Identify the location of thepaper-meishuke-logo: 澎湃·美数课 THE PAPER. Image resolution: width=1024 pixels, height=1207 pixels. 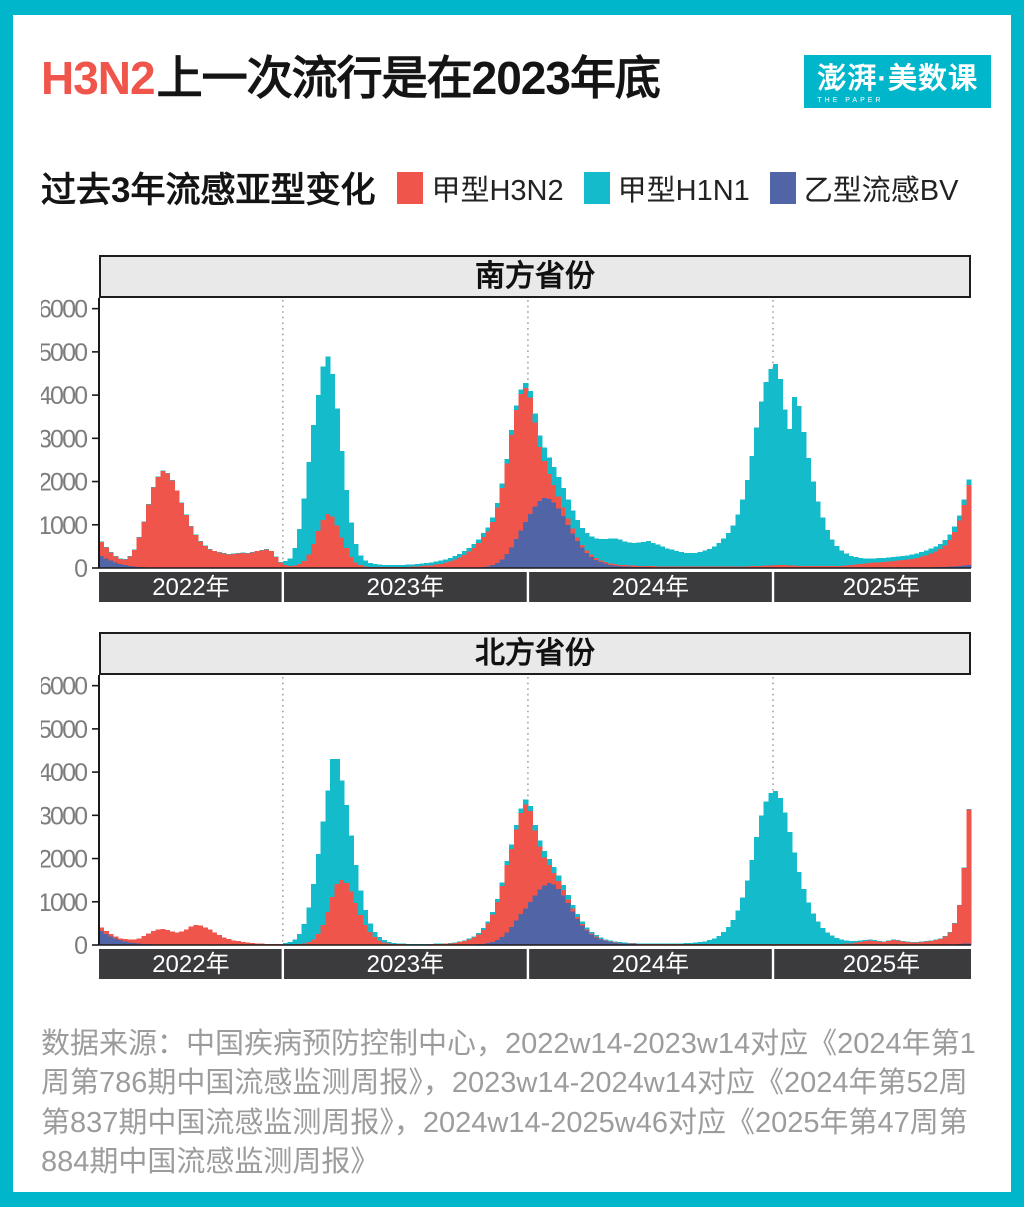
(897, 81).